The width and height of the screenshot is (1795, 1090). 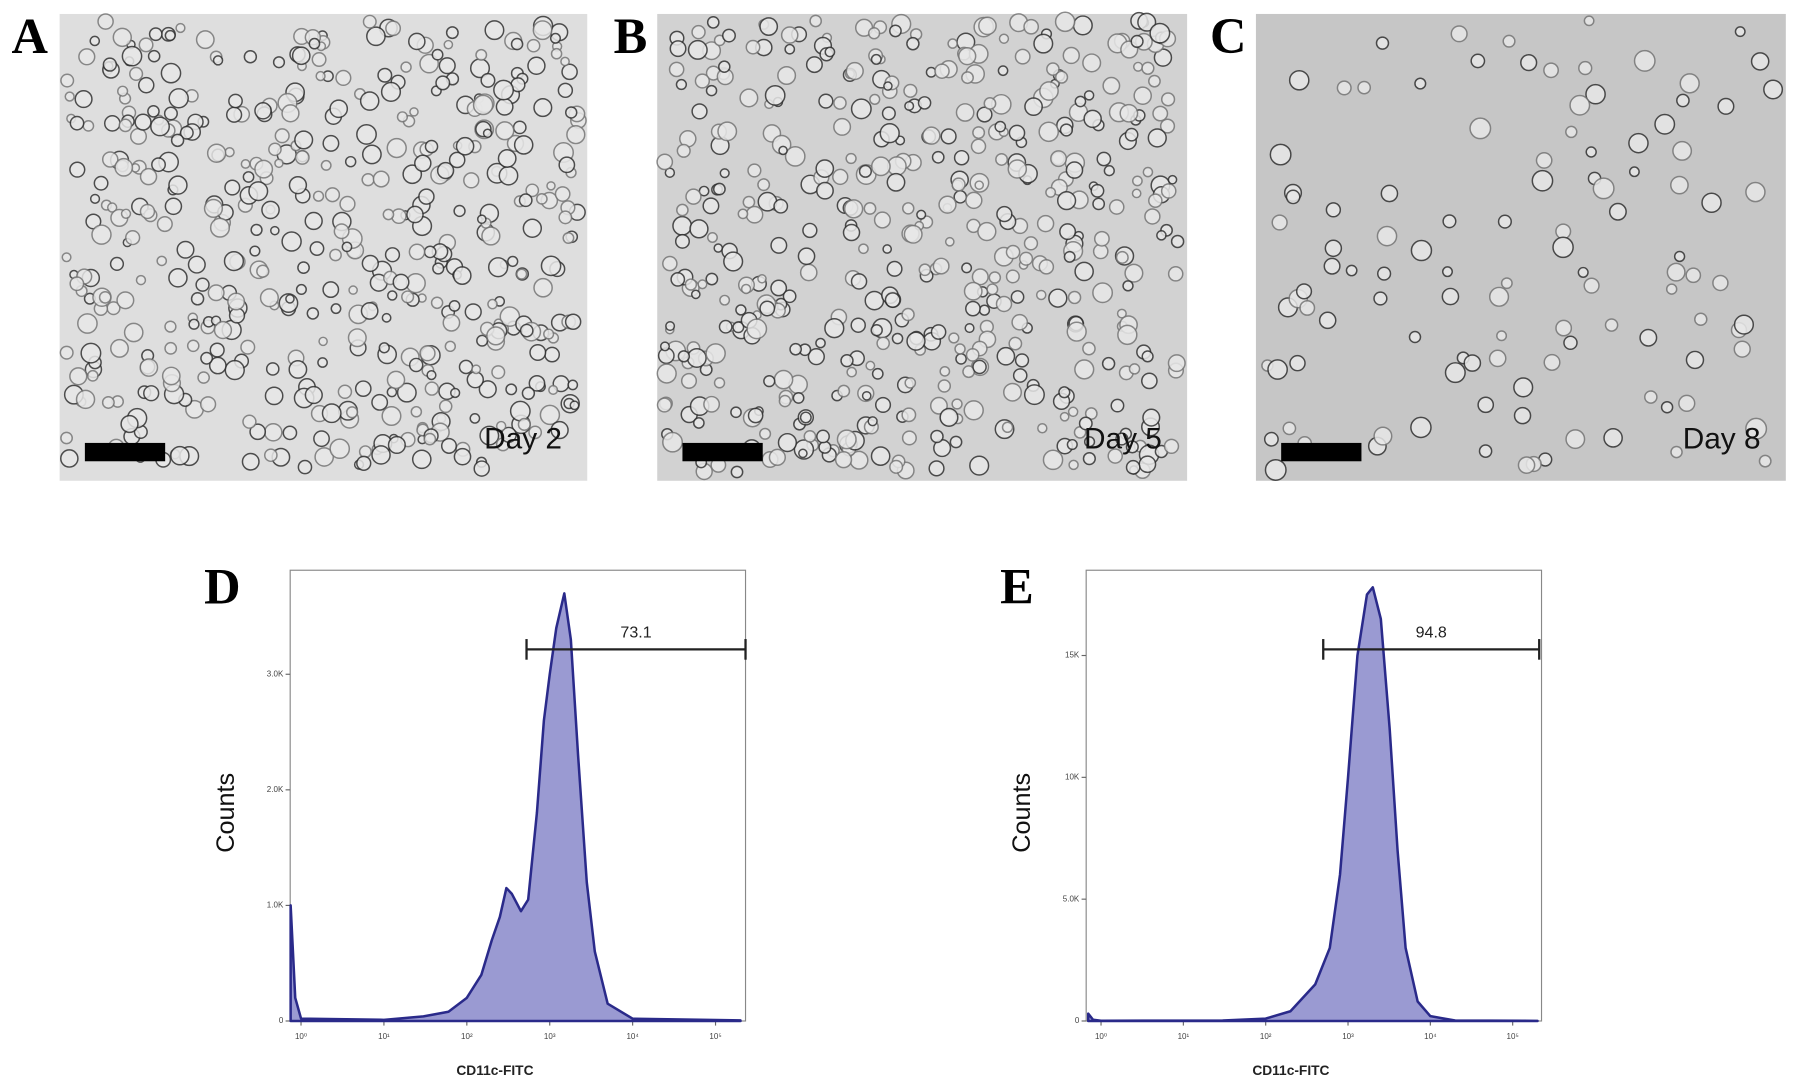 I want to click on panel-label: D, so click(x=222, y=587).